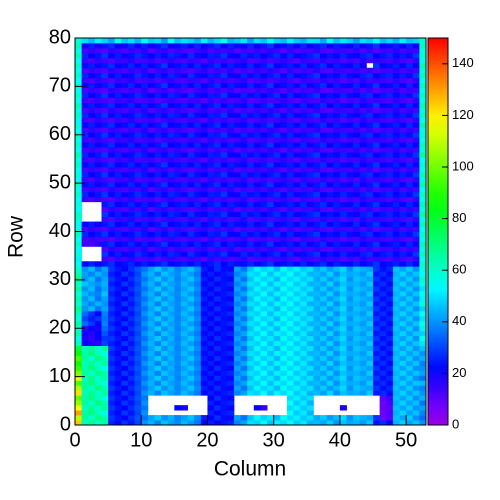 The width and height of the screenshot is (500, 500). I want to click on y-tick-label: 50, so click(60, 182).